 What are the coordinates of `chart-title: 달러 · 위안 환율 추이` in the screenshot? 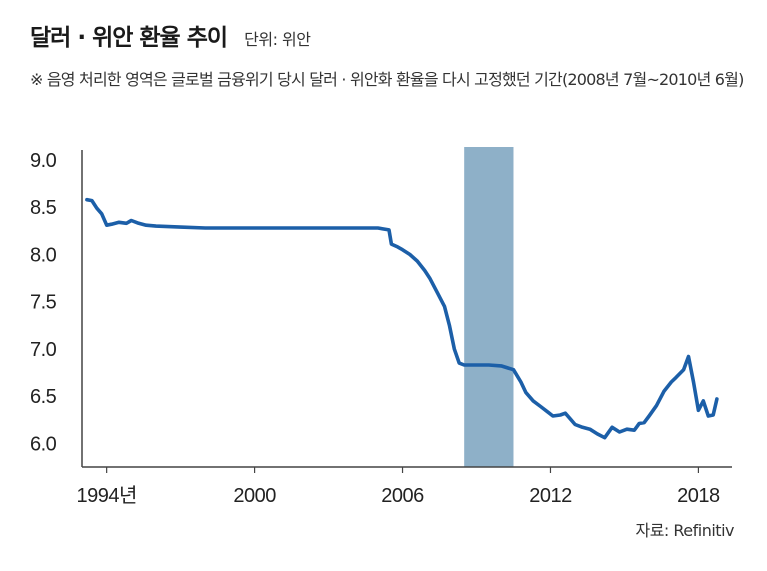 It's located at (129, 38).